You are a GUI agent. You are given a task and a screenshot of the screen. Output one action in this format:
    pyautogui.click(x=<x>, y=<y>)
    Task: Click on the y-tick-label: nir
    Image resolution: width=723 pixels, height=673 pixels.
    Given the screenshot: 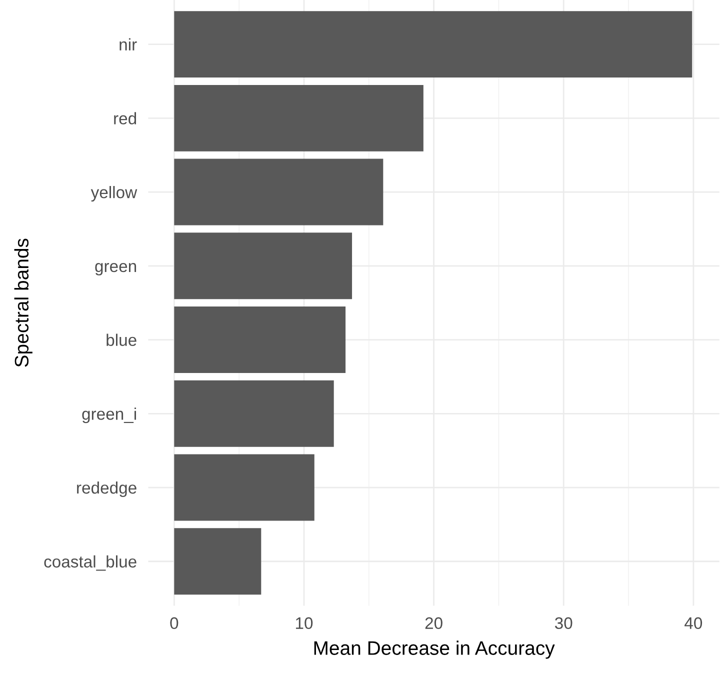 What is the action you would take?
    pyautogui.click(x=128, y=44)
    